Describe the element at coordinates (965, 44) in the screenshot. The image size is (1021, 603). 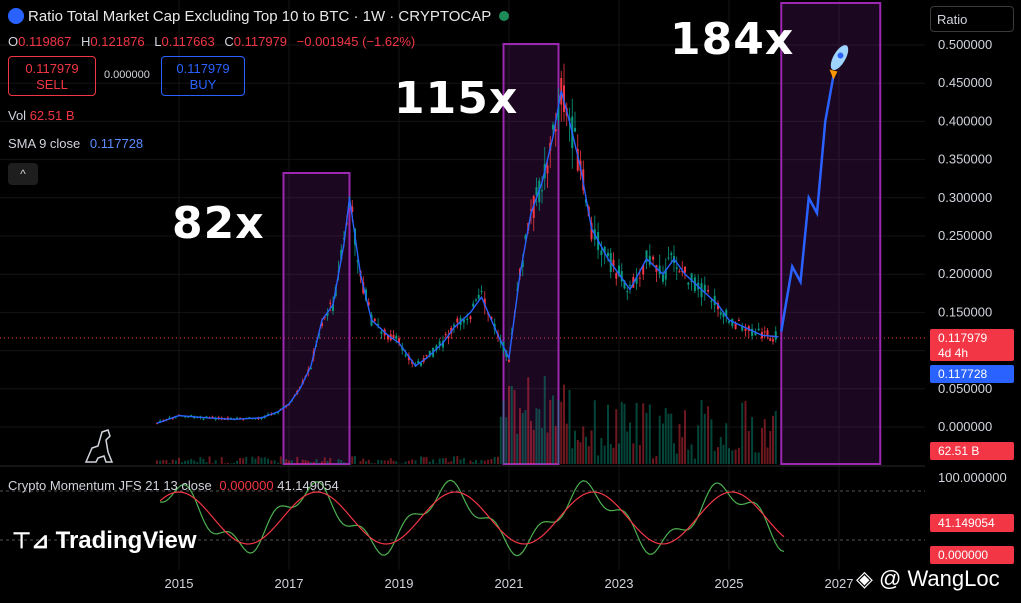
I see `y-tick-label: 0.500000` at that location.